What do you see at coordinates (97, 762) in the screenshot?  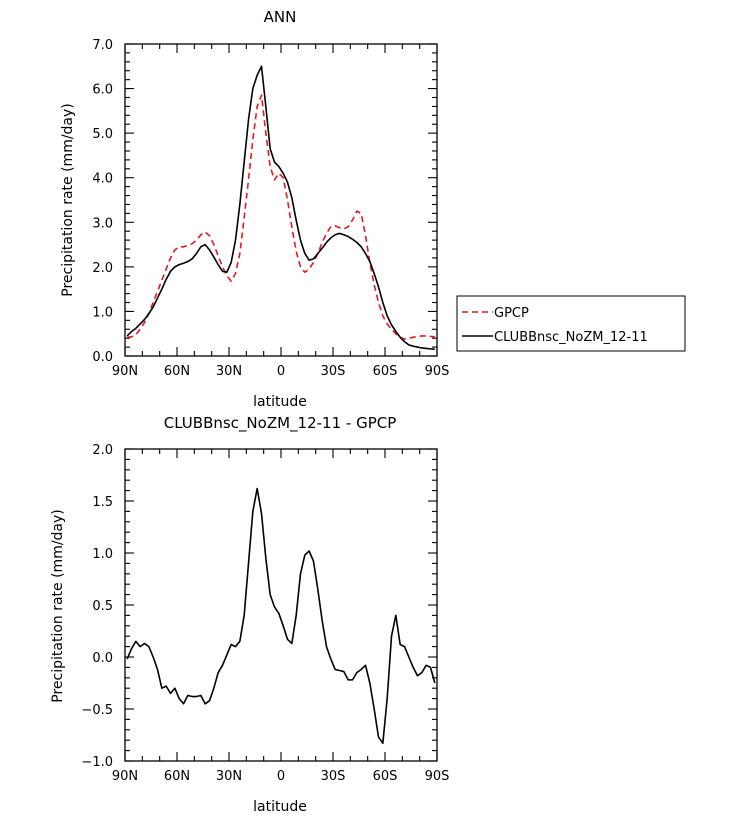 I see `y-tick-label-0: −1.0` at bounding box center [97, 762].